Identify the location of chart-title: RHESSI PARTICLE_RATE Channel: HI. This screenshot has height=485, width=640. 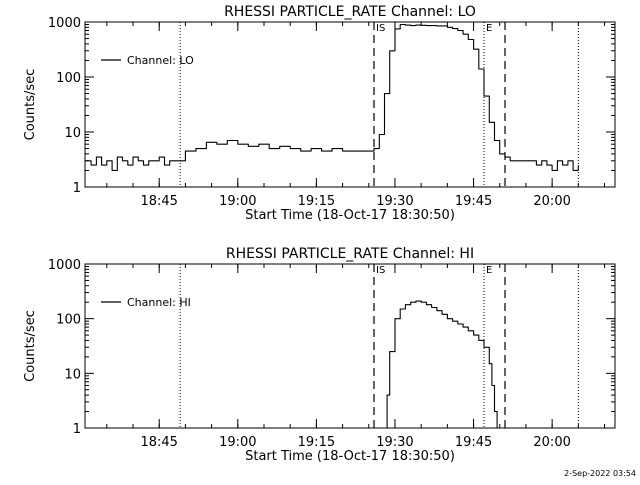
(350, 254).